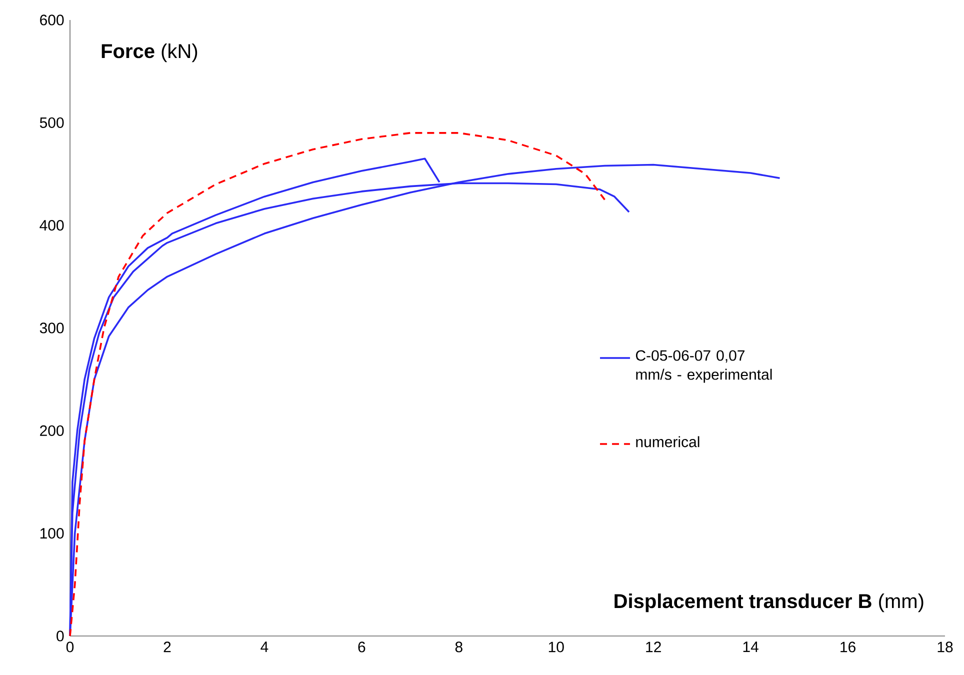 The image size is (964, 675). I want to click on x-tick-label: 18, so click(945, 647).